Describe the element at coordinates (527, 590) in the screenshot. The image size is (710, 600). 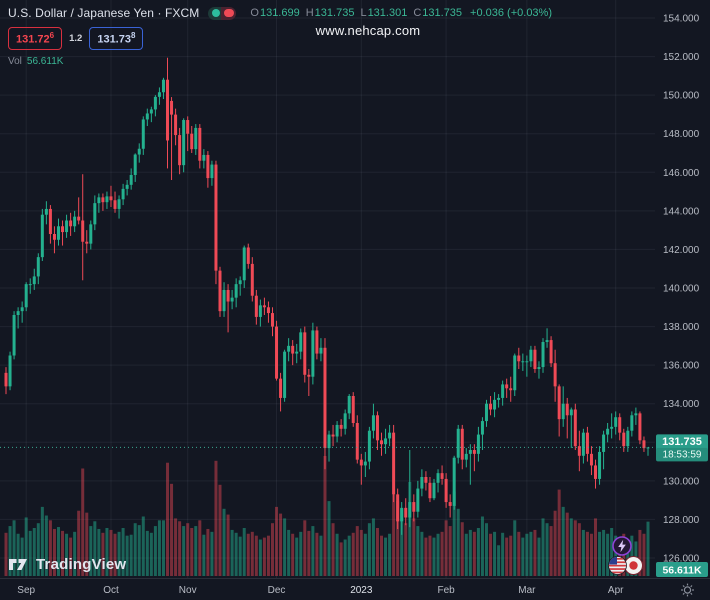
I see `time-tick-label: Mar` at that location.